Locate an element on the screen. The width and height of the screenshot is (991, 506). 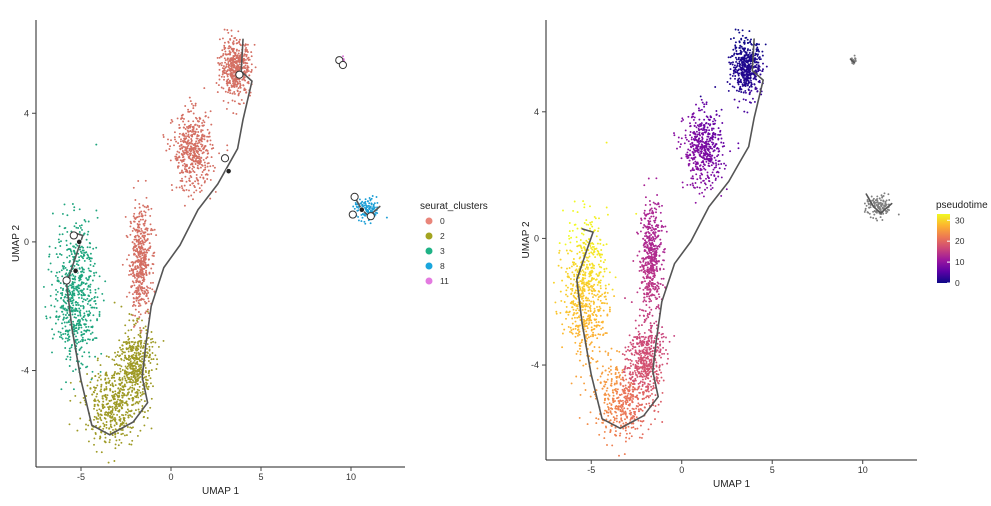
leaf-node is located at coordinates (370, 216).